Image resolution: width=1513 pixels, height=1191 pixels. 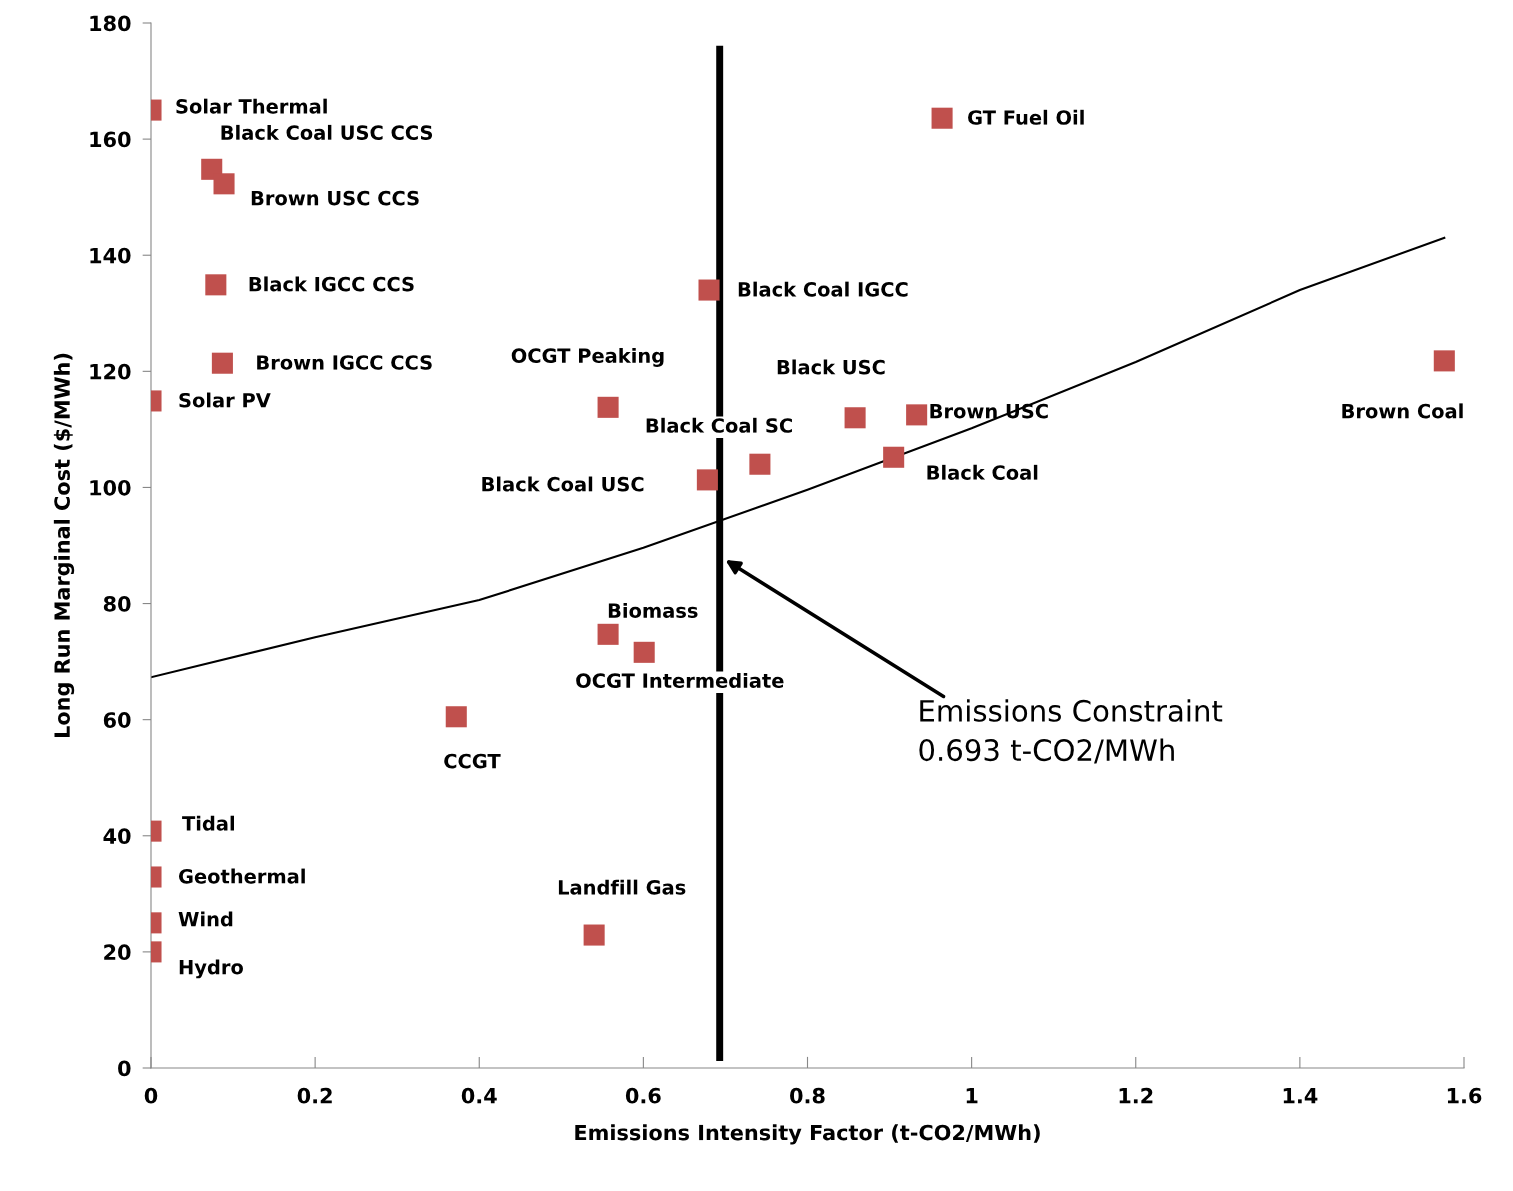 What do you see at coordinates (335, 198) in the screenshot?
I see `annotation: Brown USC CCS` at bounding box center [335, 198].